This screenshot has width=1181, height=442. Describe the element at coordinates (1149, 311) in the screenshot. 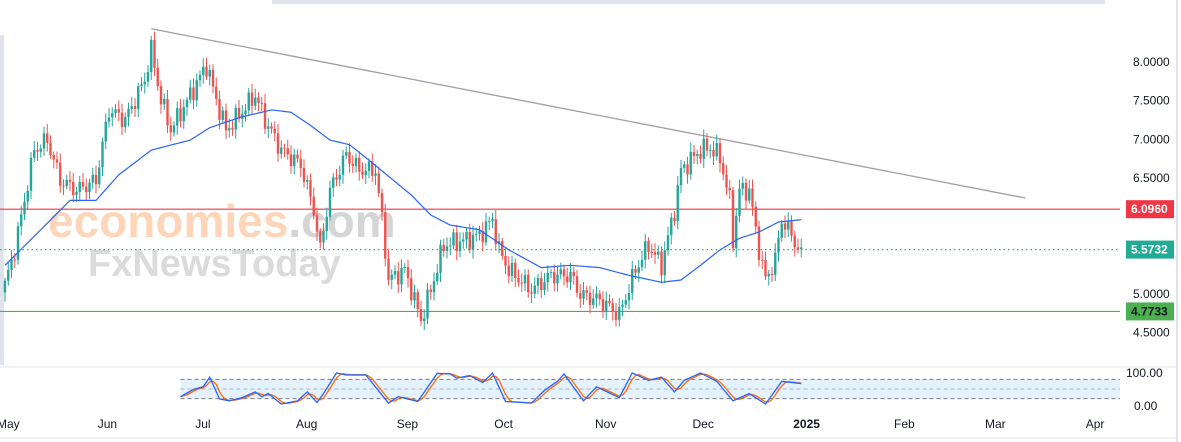

I see `price-badge-label: 4.7733` at that location.